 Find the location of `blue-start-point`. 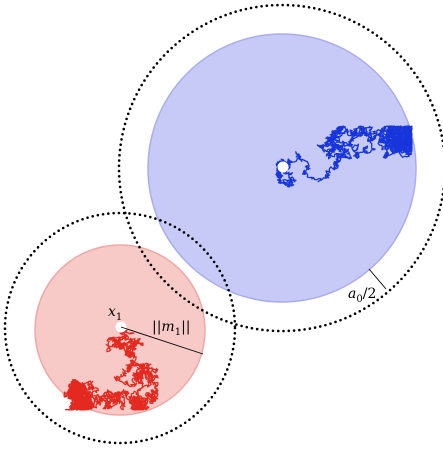

blue-start-point is located at coordinates (283, 167).